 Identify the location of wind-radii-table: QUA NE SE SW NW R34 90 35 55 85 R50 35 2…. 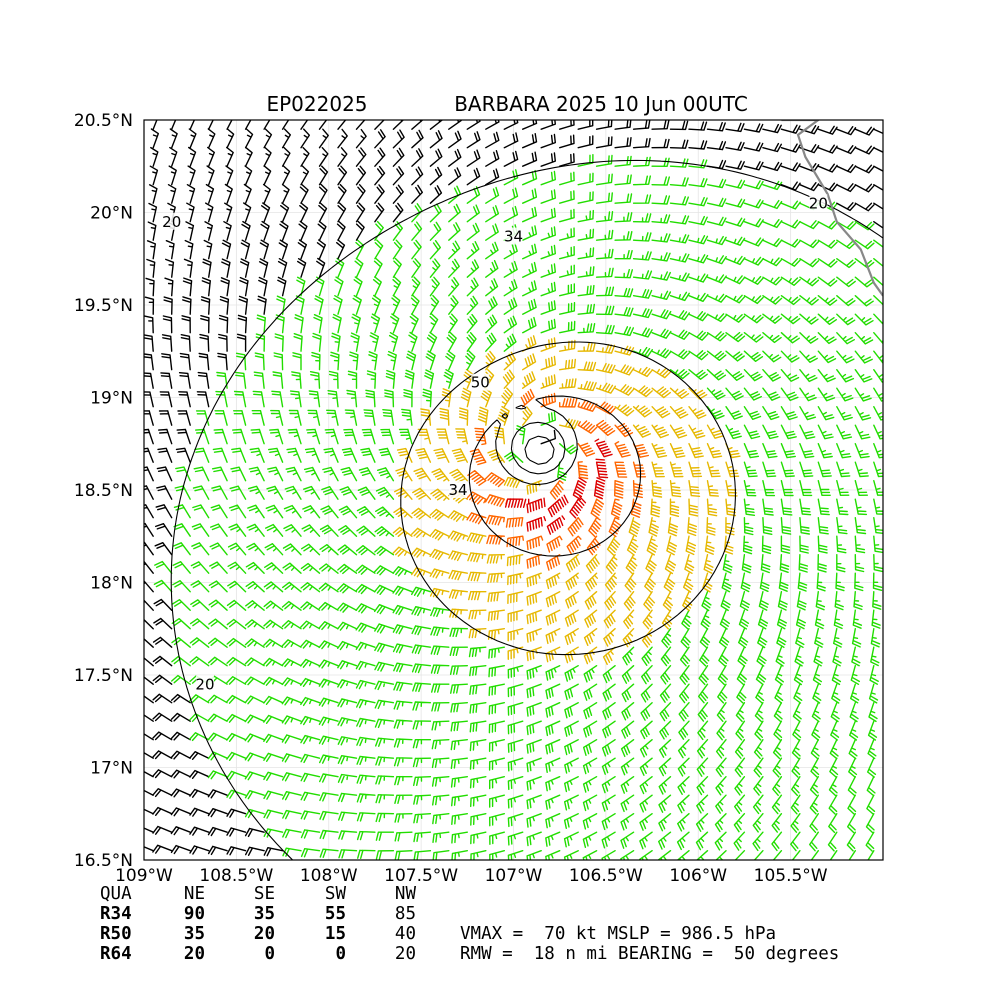
(469, 924).